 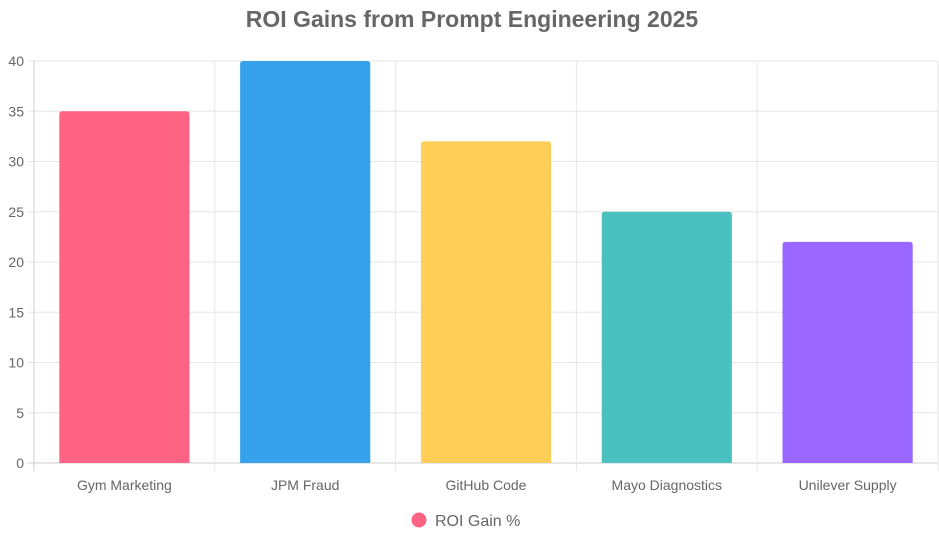 I want to click on y-tick-label: 25, so click(x=16, y=212).